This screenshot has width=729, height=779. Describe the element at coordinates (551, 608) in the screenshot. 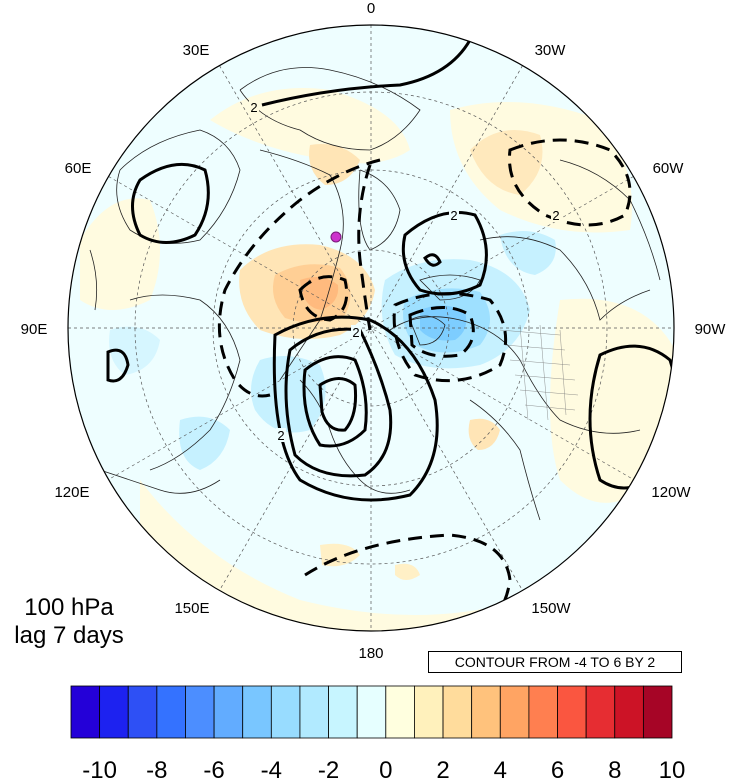

I see `lon-label-150w: 150W` at that location.